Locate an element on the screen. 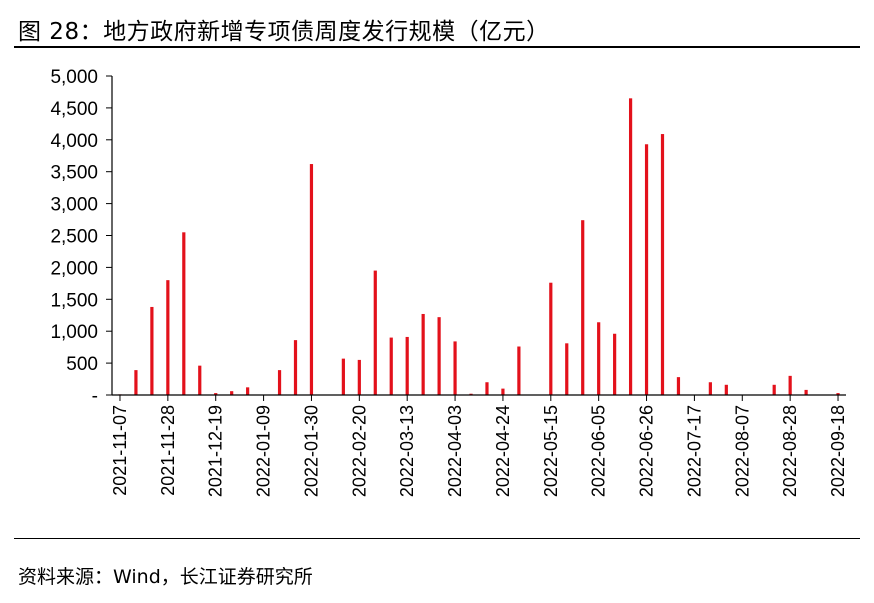 This screenshot has width=874, height=603. x-tick-label: 2021-11-28 is located at coordinates (168, 450).